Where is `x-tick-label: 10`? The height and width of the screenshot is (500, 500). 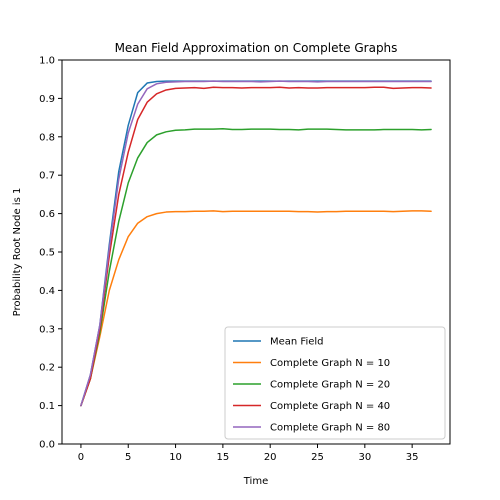
x-tick-label: 10 is located at coordinates (175, 457).